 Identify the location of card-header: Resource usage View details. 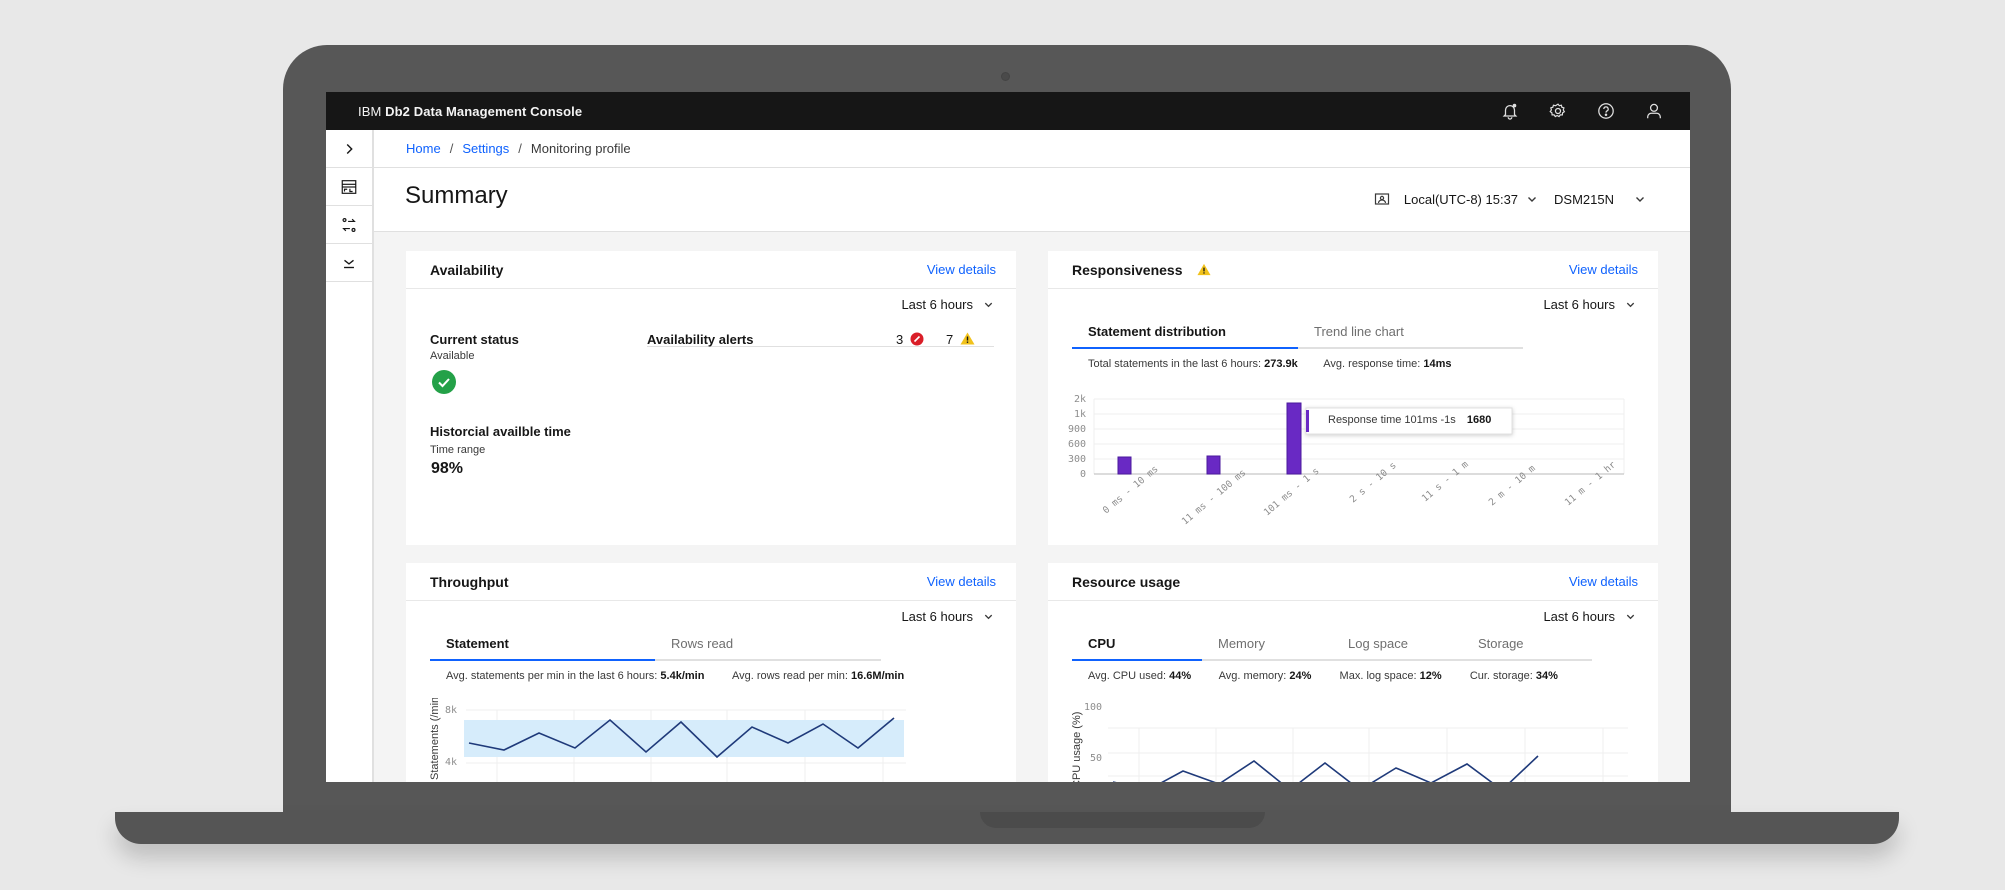
(1353, 582).